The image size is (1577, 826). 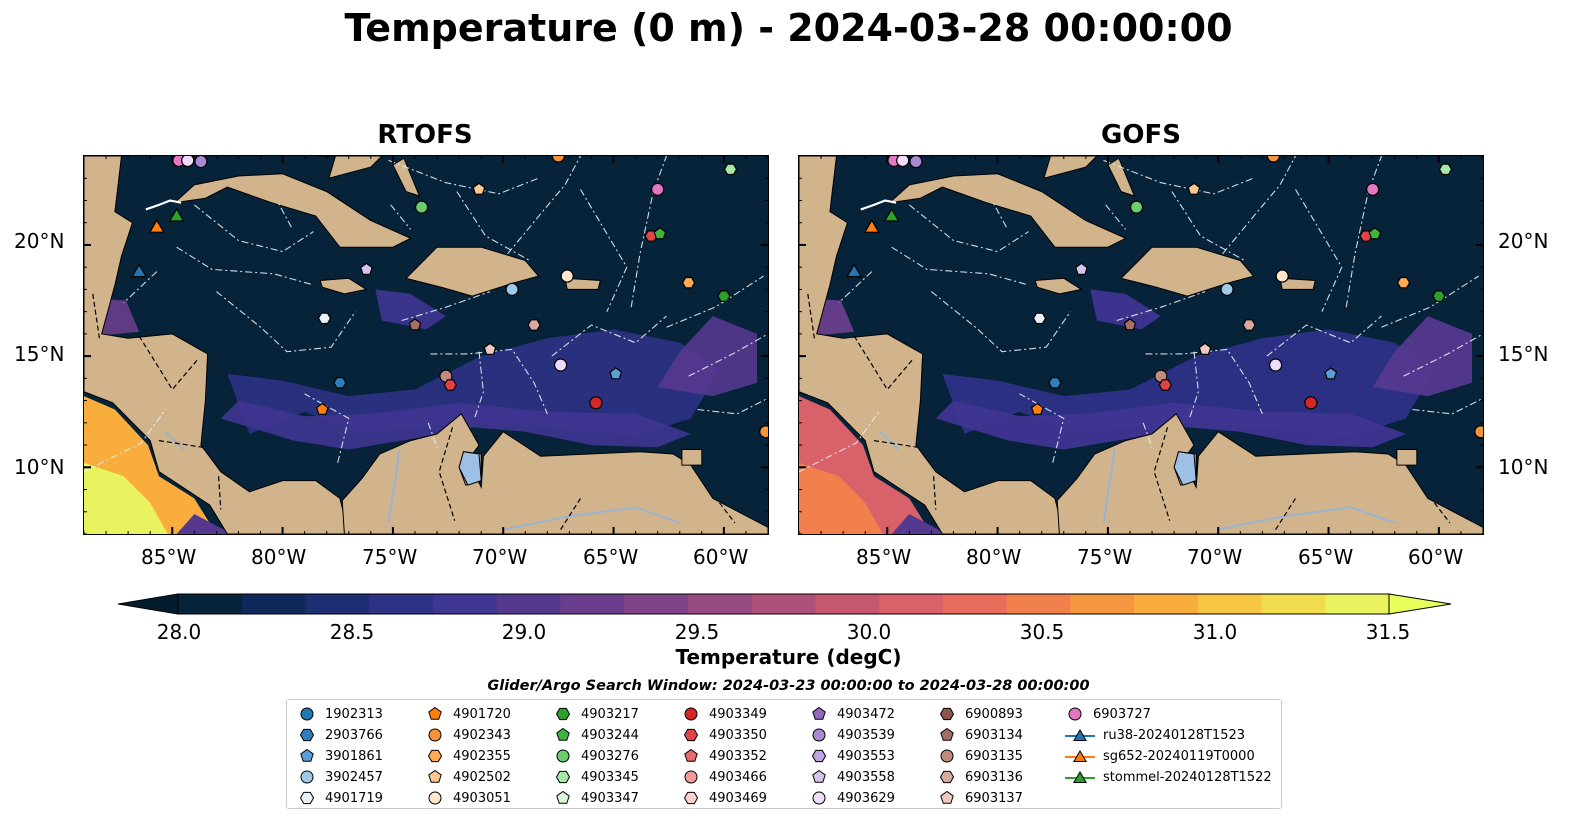 What do you see at coordinates (1436, 557) in the screenshot?
I see `lon-tick-label: 60°W` at bounding box center [1436, 557].